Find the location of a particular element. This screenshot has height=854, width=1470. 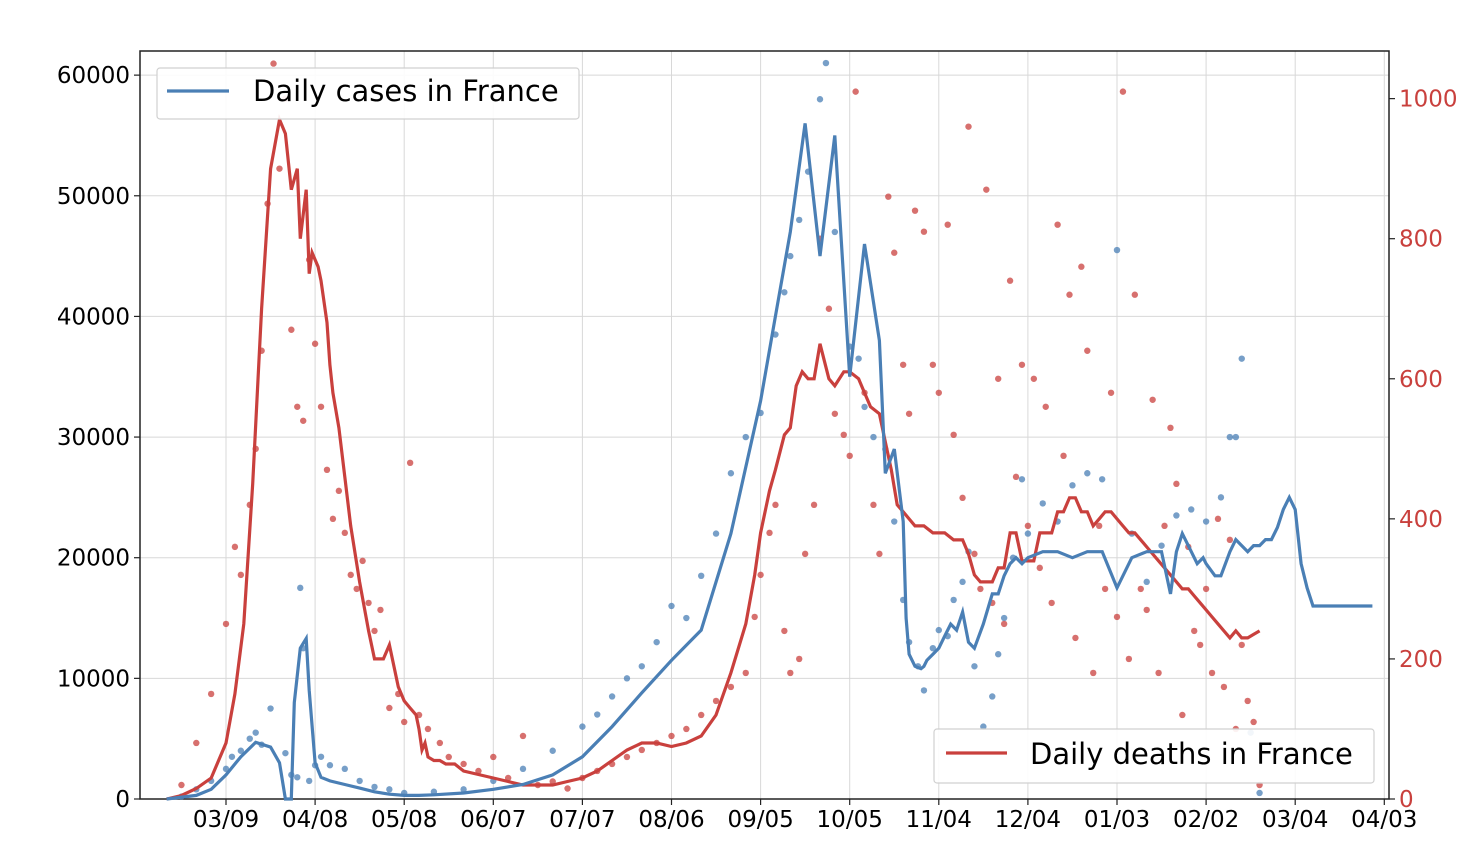

right-tick-label: 400 is located at coordinates (1421, 520).